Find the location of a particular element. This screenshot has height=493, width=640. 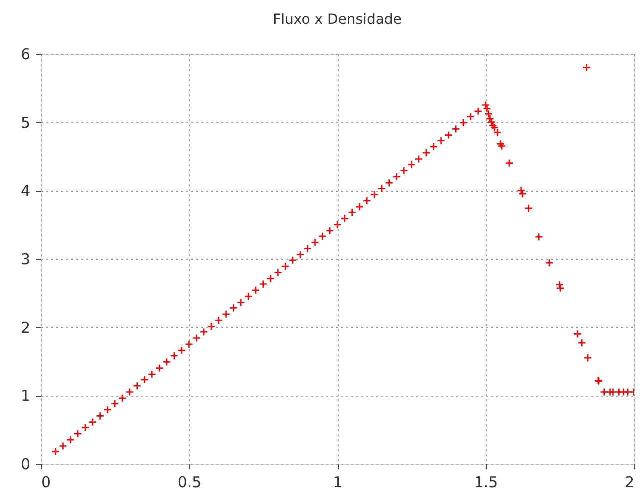

x-tick-label: 1 is located at coordinates (338, 483).